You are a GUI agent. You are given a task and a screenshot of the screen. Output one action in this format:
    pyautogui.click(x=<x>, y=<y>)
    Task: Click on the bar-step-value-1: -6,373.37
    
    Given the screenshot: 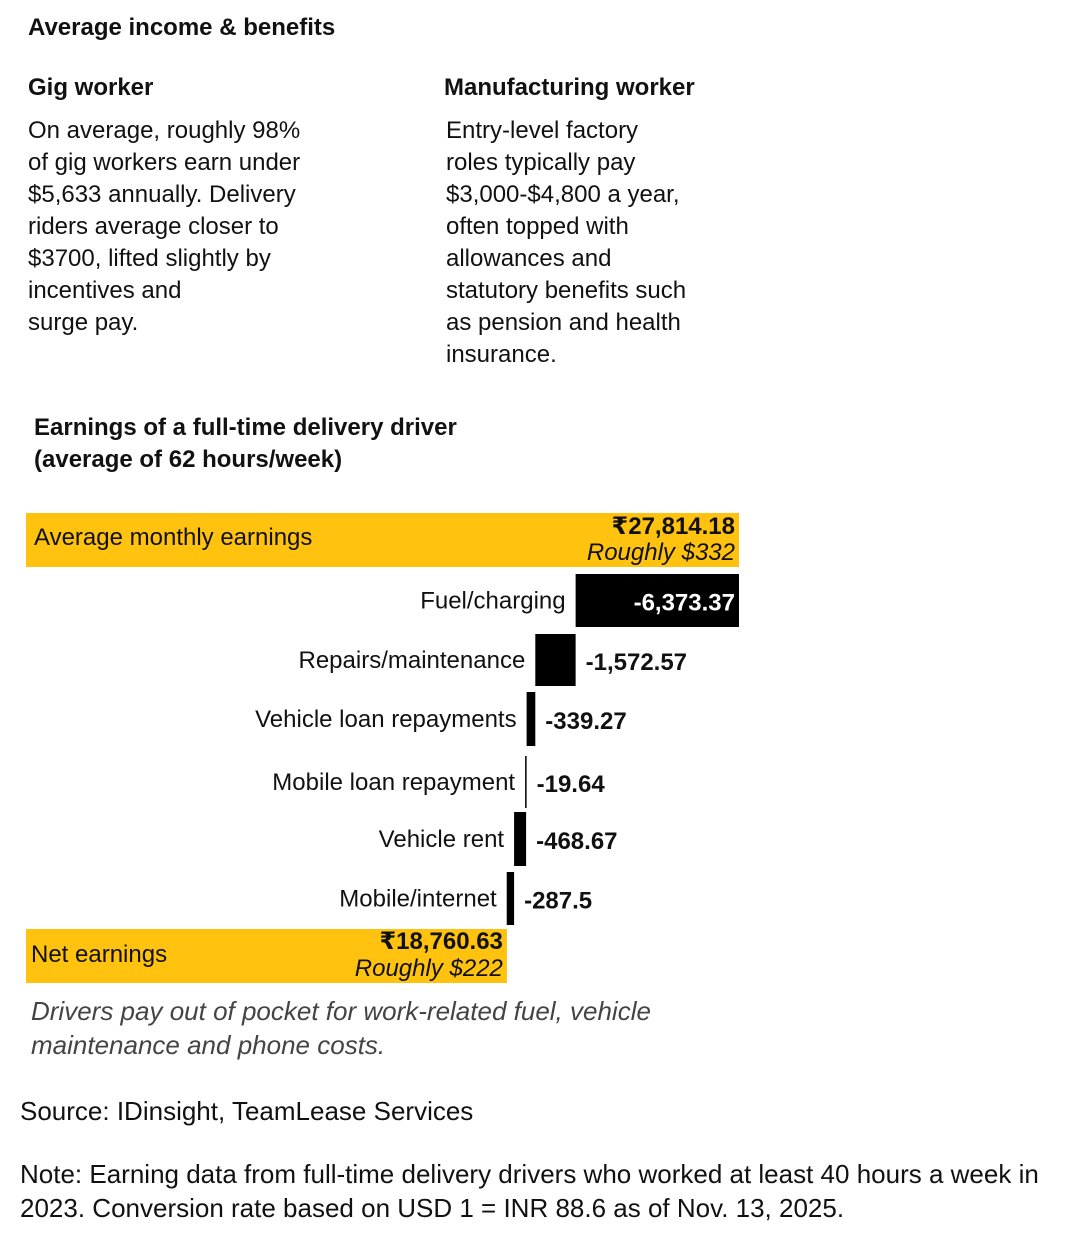 What is the action you would take?
    pyautogui.click(x=684, y=603)
    